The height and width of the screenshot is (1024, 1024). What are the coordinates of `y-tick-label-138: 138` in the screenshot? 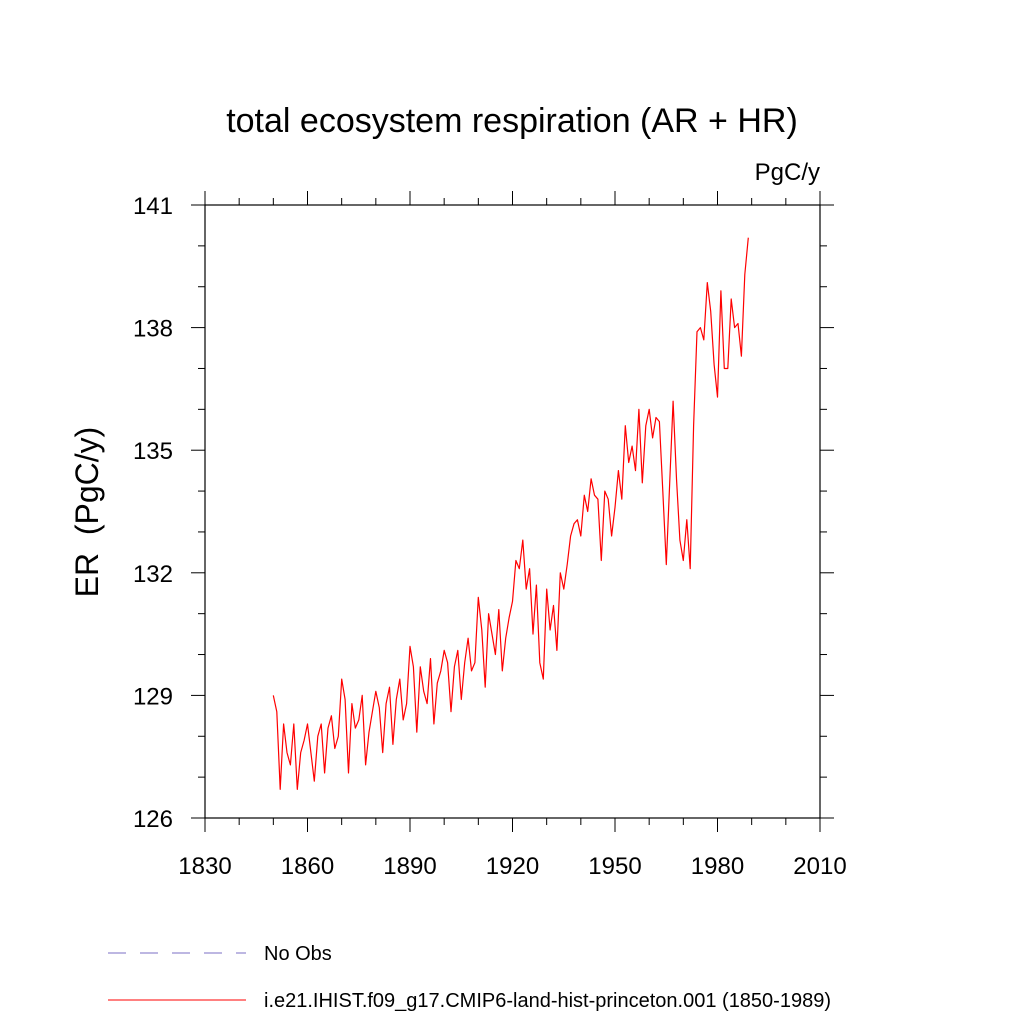 It's located at (153, 329).